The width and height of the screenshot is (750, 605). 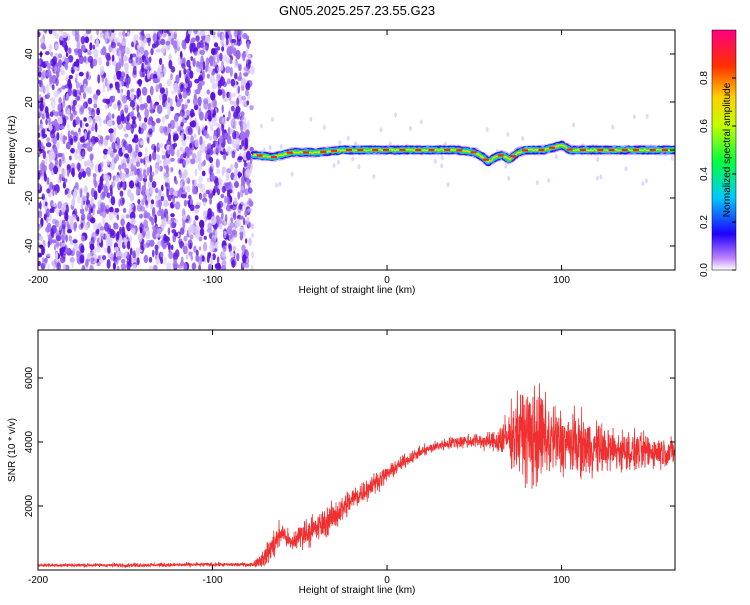 What do you see at coordinates (727, 149) in the screenshot?
I see `colorbar-label: Normalized spectral amplitude` at bounding box center [727, 149].